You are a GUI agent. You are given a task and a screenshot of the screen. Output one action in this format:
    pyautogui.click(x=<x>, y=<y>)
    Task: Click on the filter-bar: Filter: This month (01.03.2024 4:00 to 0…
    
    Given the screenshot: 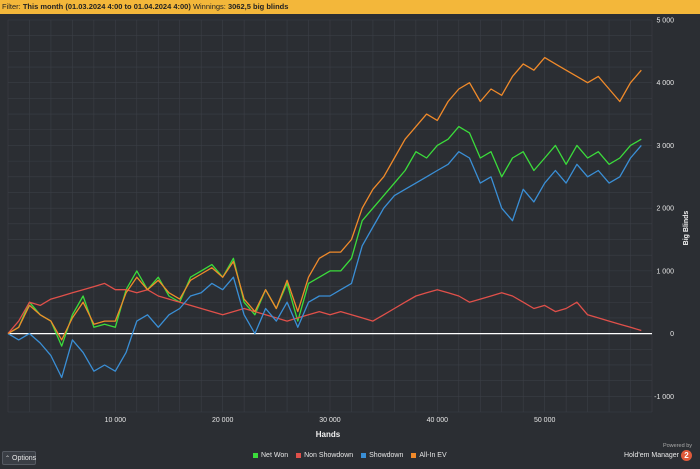 What is the action you would take?
    pyautogui.click(x=350, y=7)
    